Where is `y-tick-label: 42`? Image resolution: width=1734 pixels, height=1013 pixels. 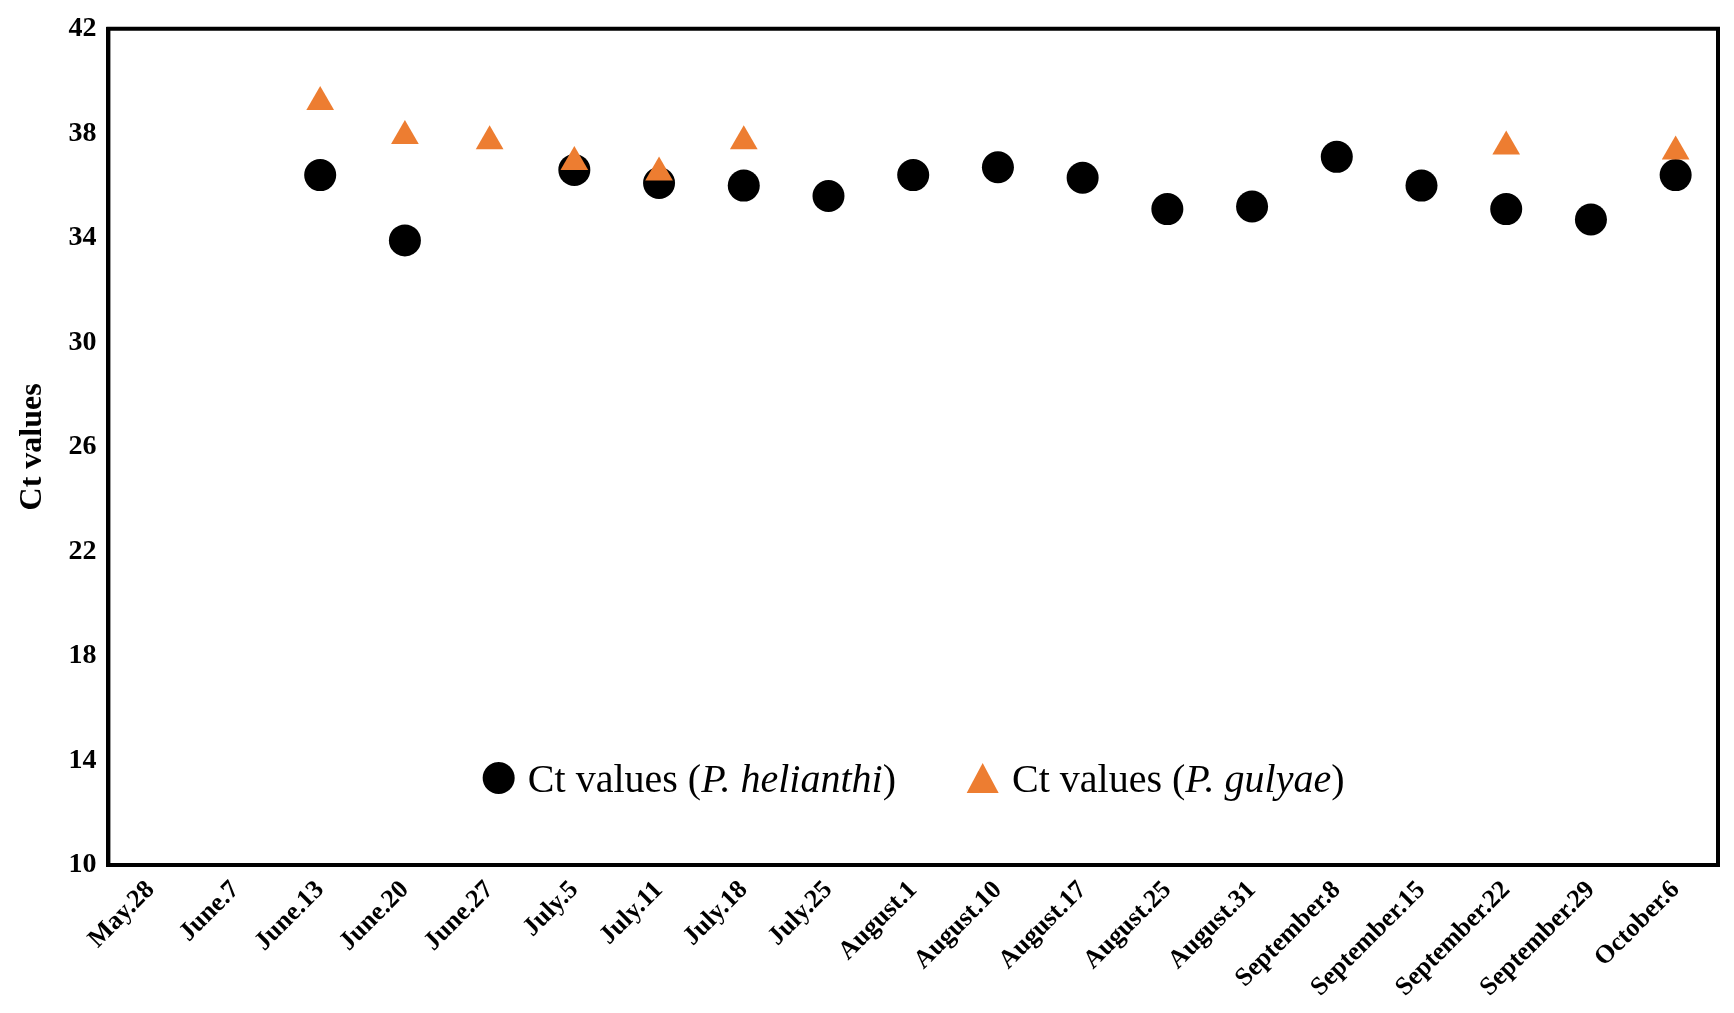
y-tick-label: 42 is located at coordinates (82, 27).